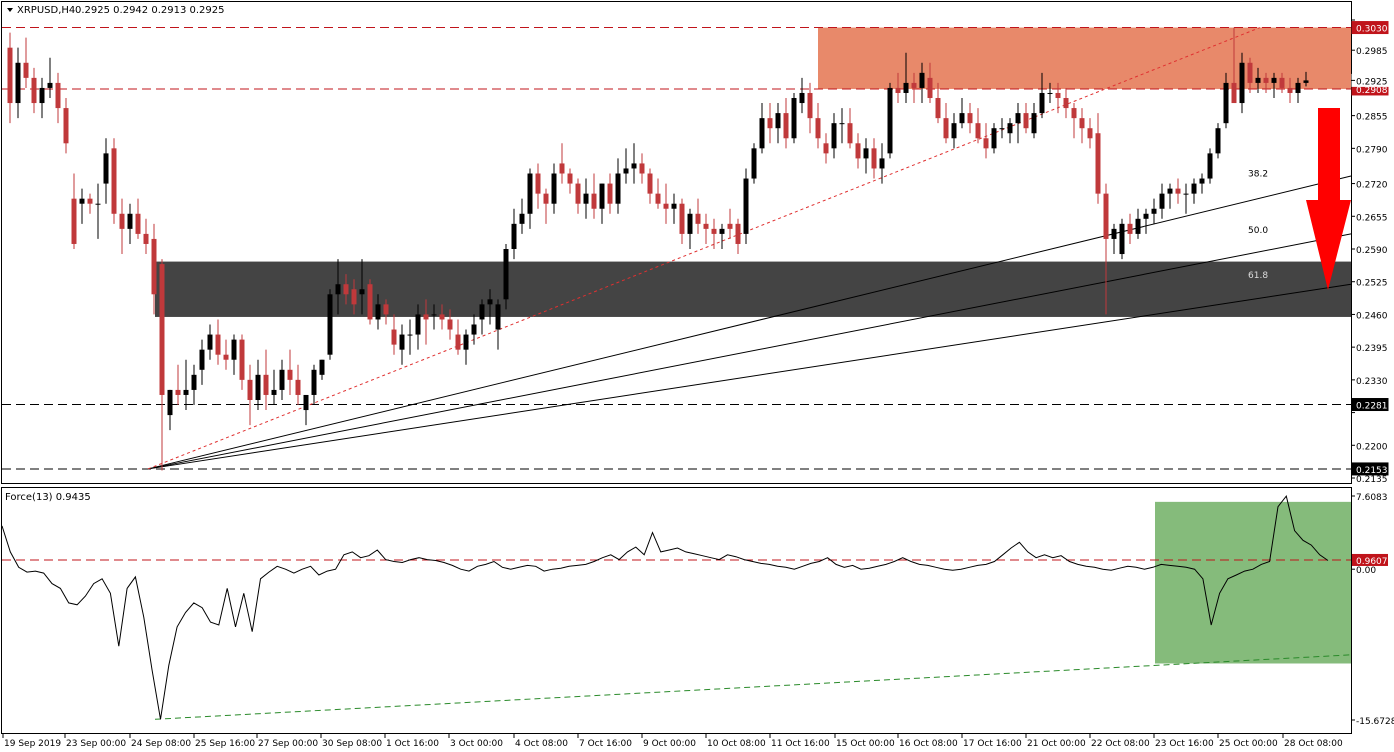  I want to click on level-label-0.2281: 0.2281, so click(1372, 407).